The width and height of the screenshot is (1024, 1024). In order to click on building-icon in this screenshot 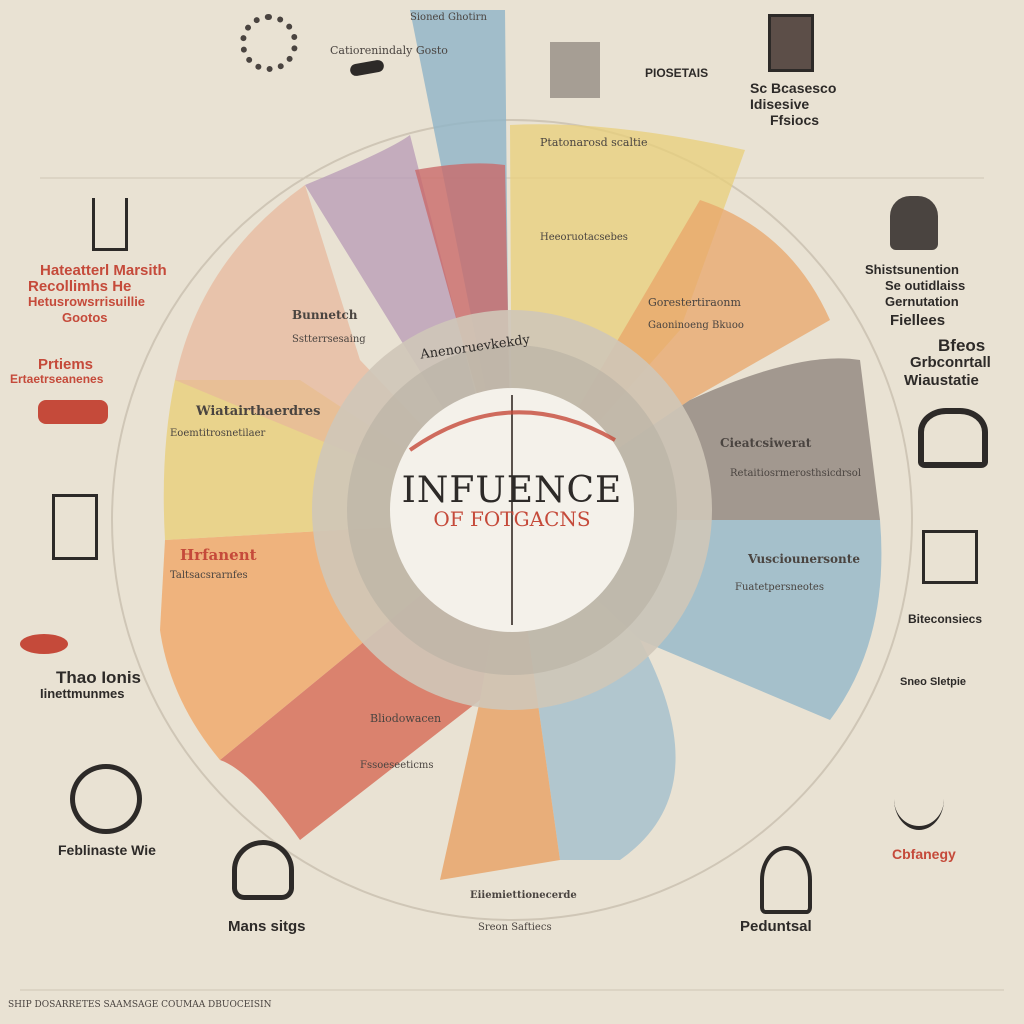, I will do `click(575, 70)`.